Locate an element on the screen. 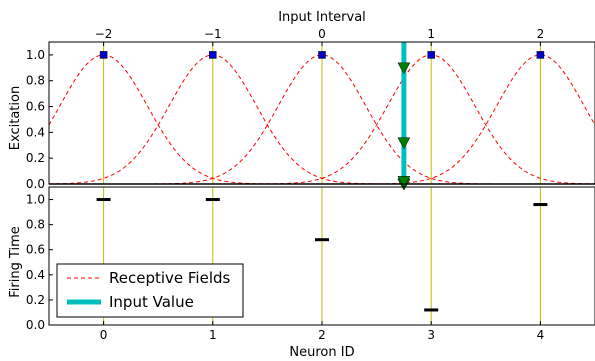  legend: Receptive Fields Input Value is located at coordinates (150, 290).